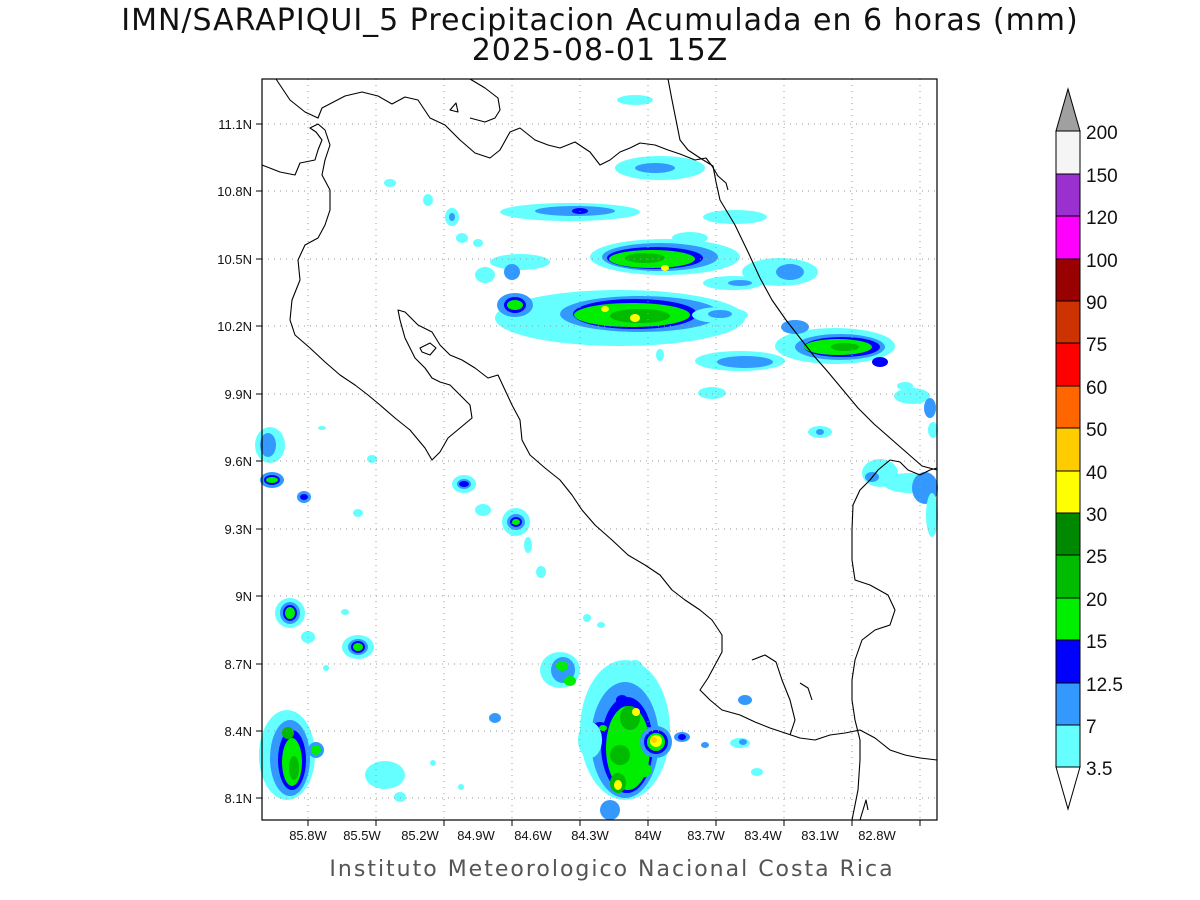 Image resolution: width=1200 pixels, height=900 pixels. What do you see at coordinates (476, 835) in the screenshot?
I see `lon-label: 84.9W` at bounding box center [476, 835].